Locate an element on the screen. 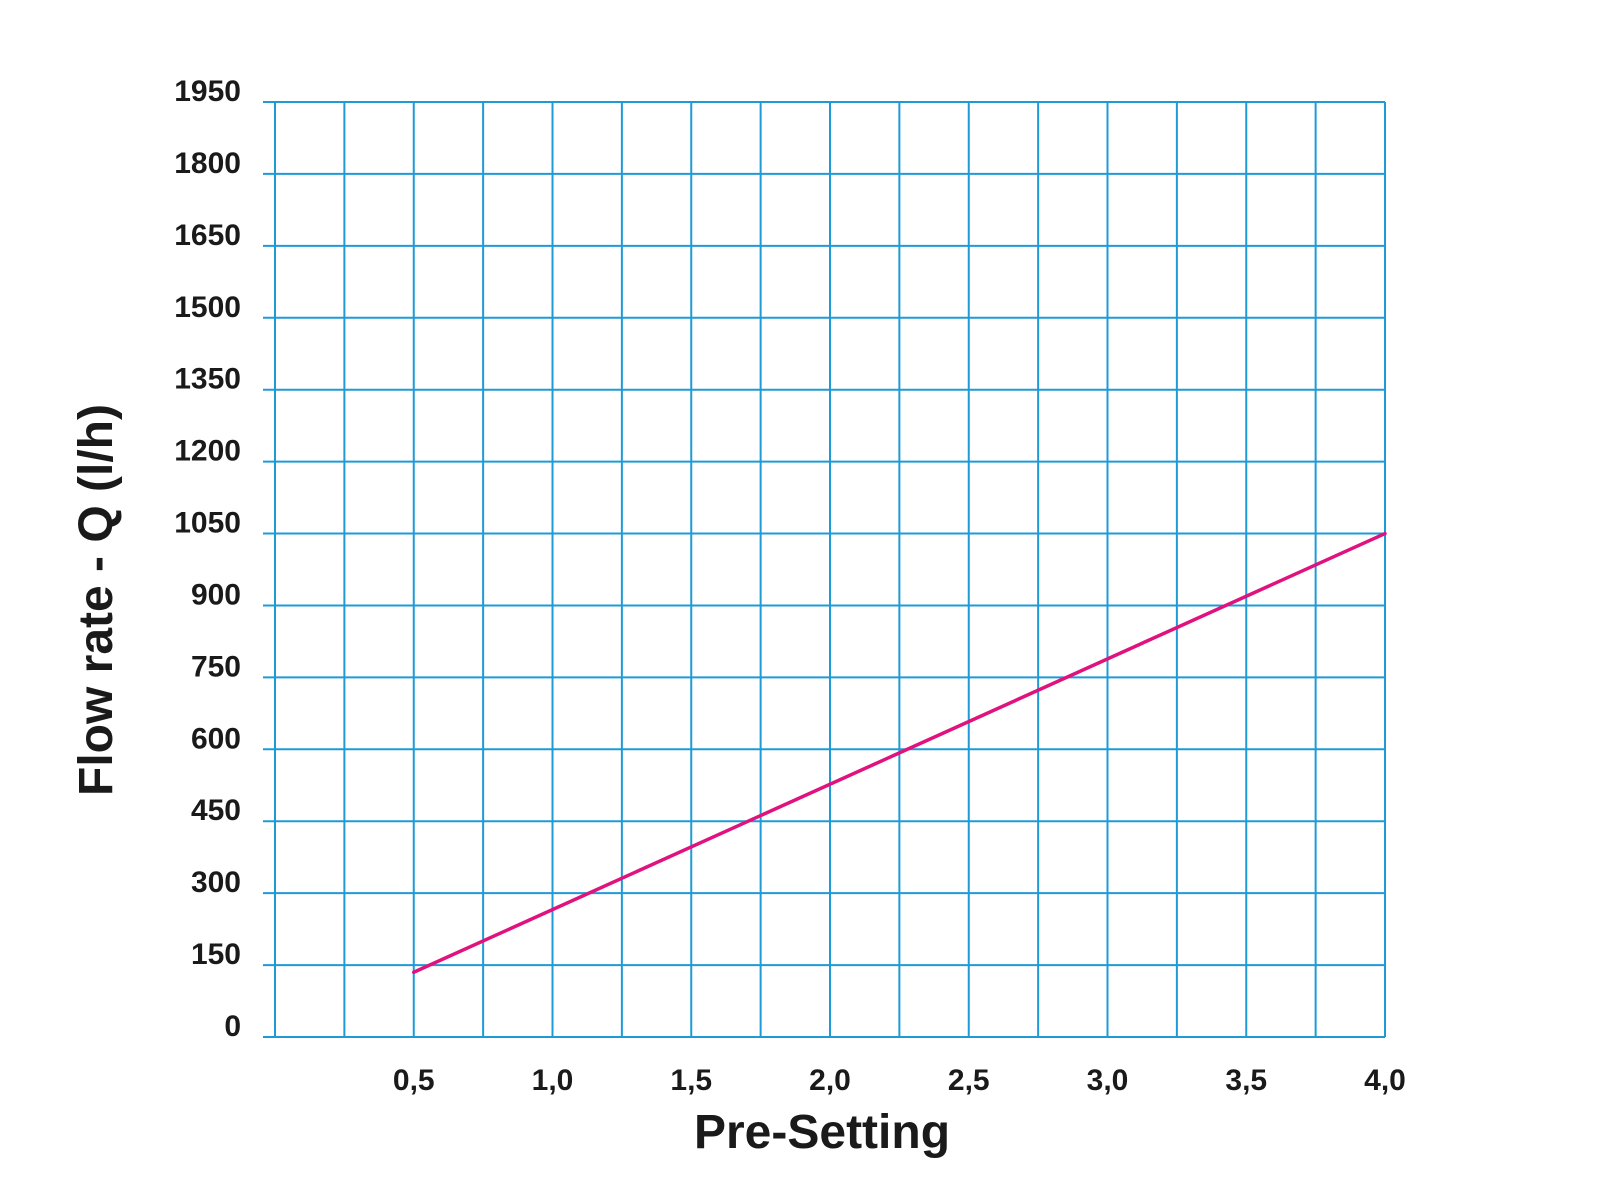  y-tick-label: 0 is located at coordinates (232, 1026).